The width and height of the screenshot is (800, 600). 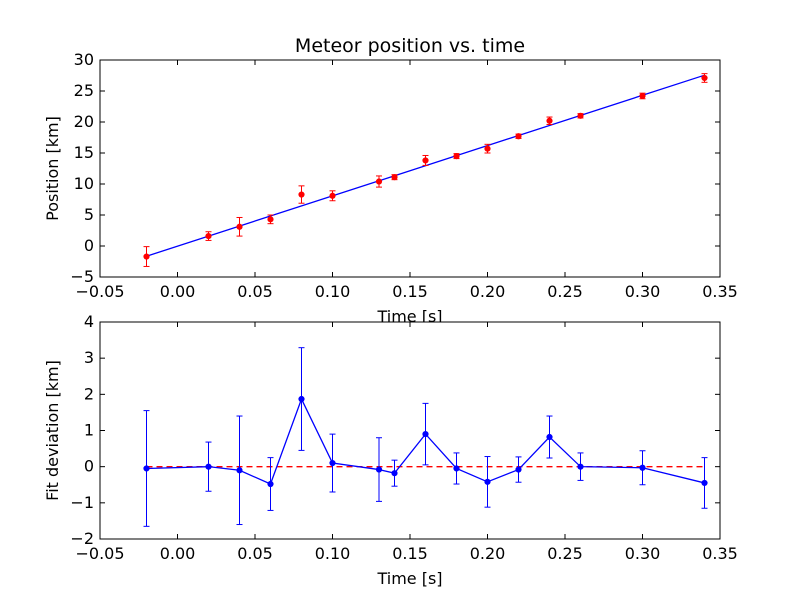 I want to click on y-tick-label: 10, so click(x=84, y=183).